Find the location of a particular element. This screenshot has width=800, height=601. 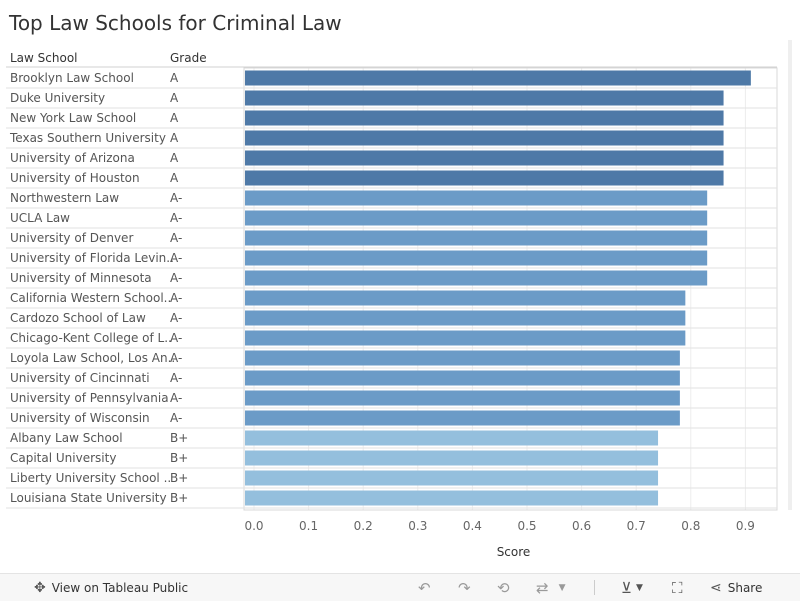

school-label: Texas Southern University is located at coordinates (87, 138).